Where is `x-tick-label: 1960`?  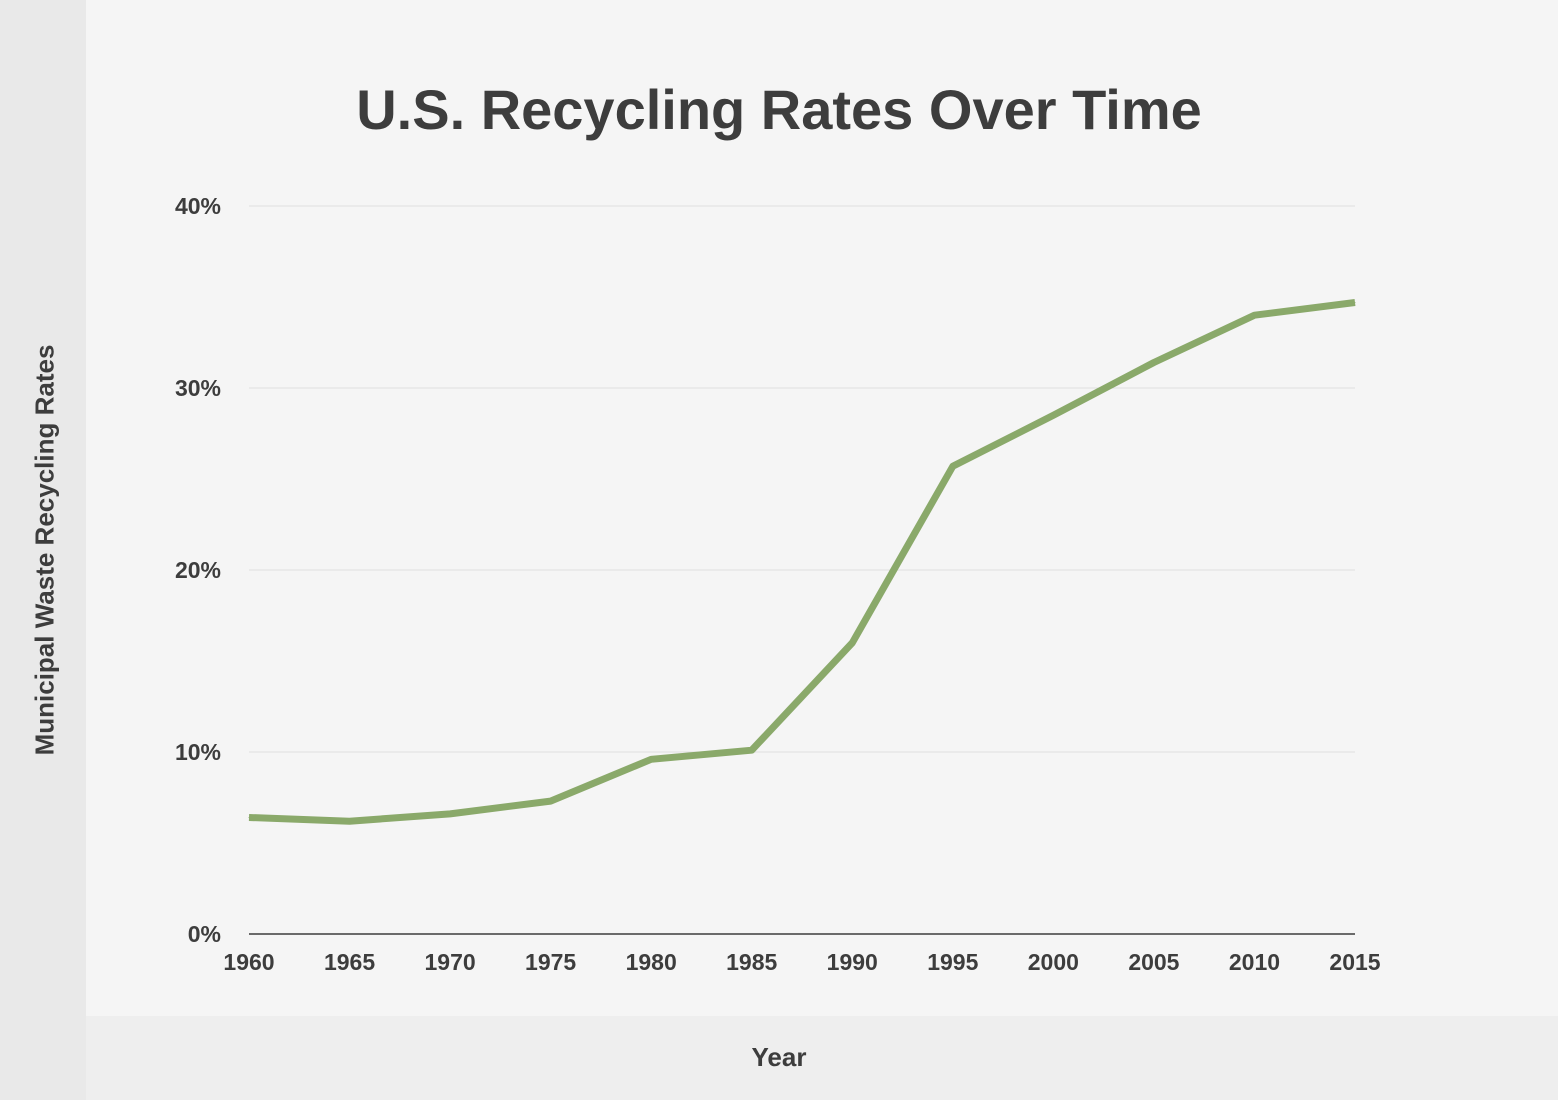 x-tick-label: 1960 is located at coordinates (248, 962).